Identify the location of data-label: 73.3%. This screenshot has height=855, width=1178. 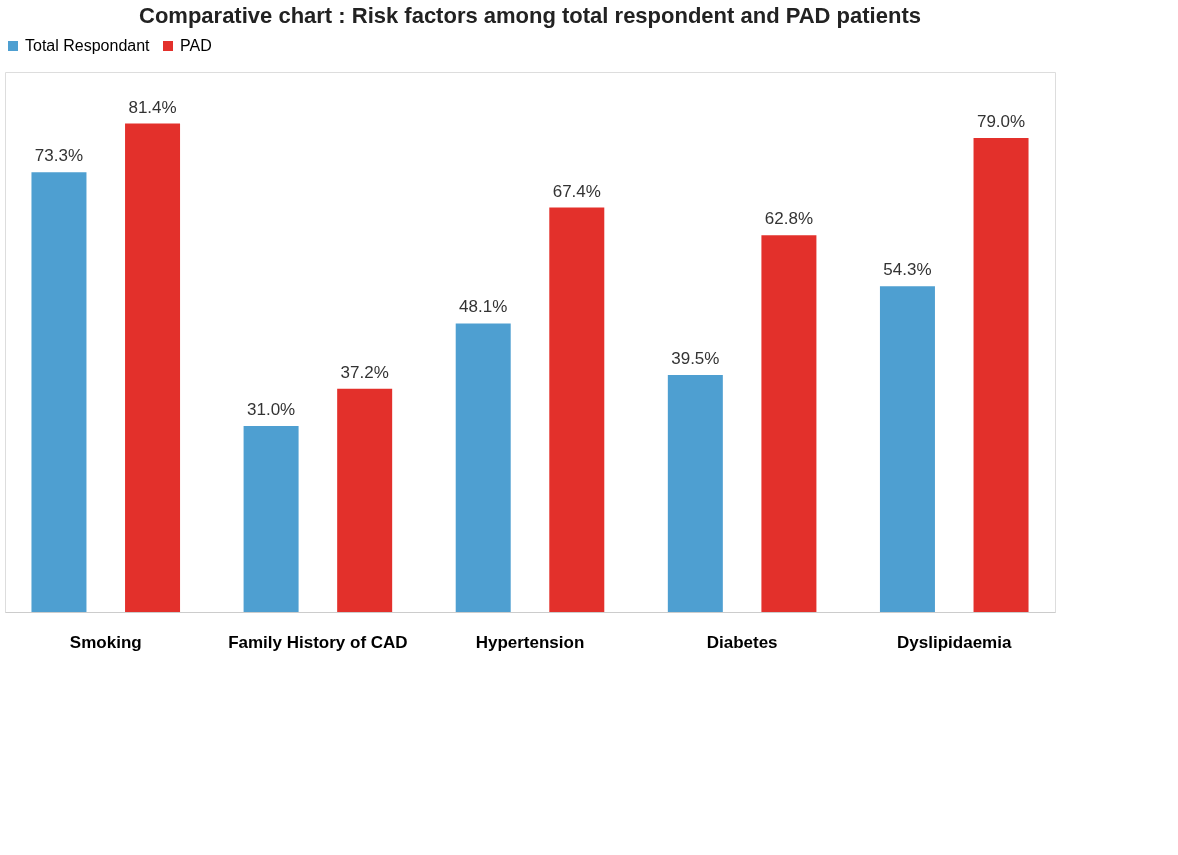
(59, 156).